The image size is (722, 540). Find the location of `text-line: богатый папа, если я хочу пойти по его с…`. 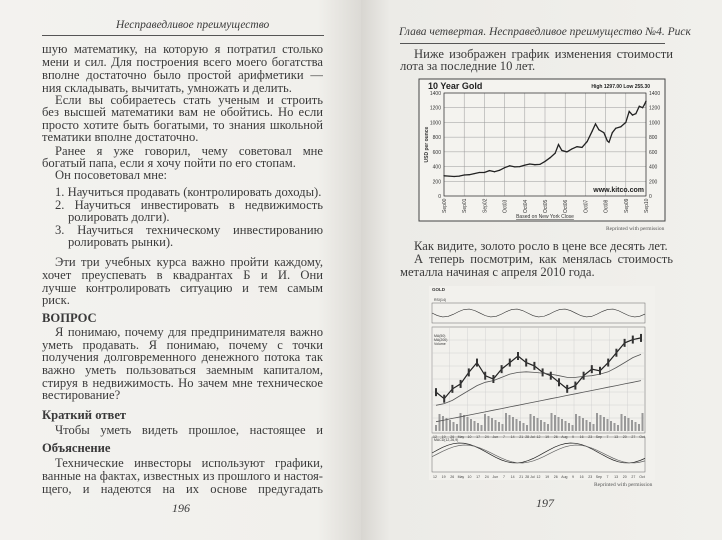

text-line: богатый папа, если я хочу пойти по его с… is located at coordinates (169, 163).